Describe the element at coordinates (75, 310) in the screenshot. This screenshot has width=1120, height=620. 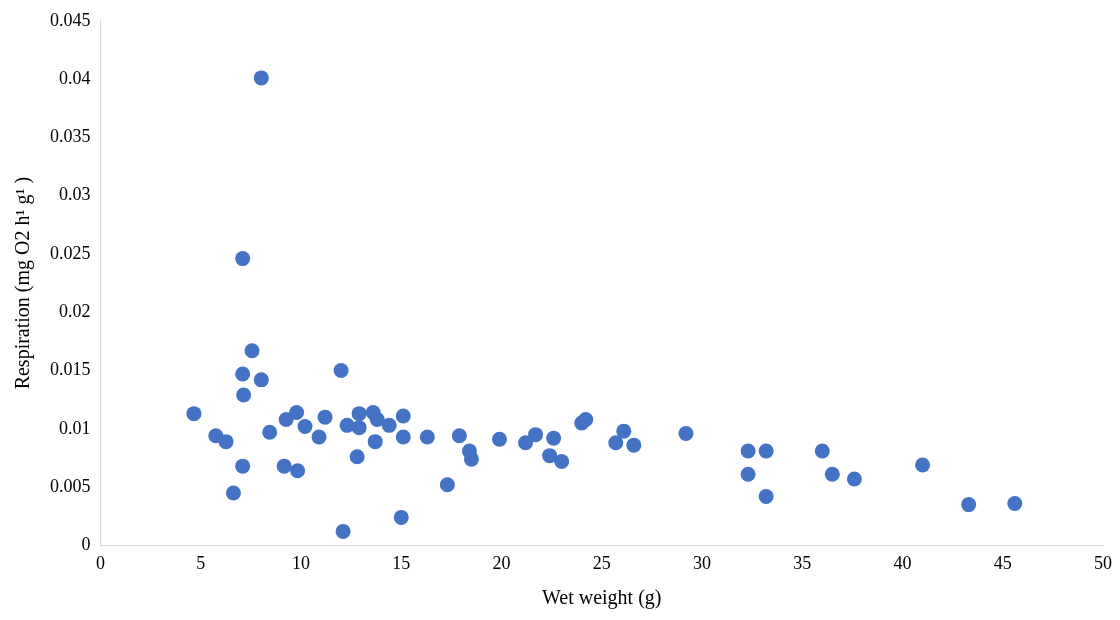
I see `y-tick-label: 0.02` at that location.